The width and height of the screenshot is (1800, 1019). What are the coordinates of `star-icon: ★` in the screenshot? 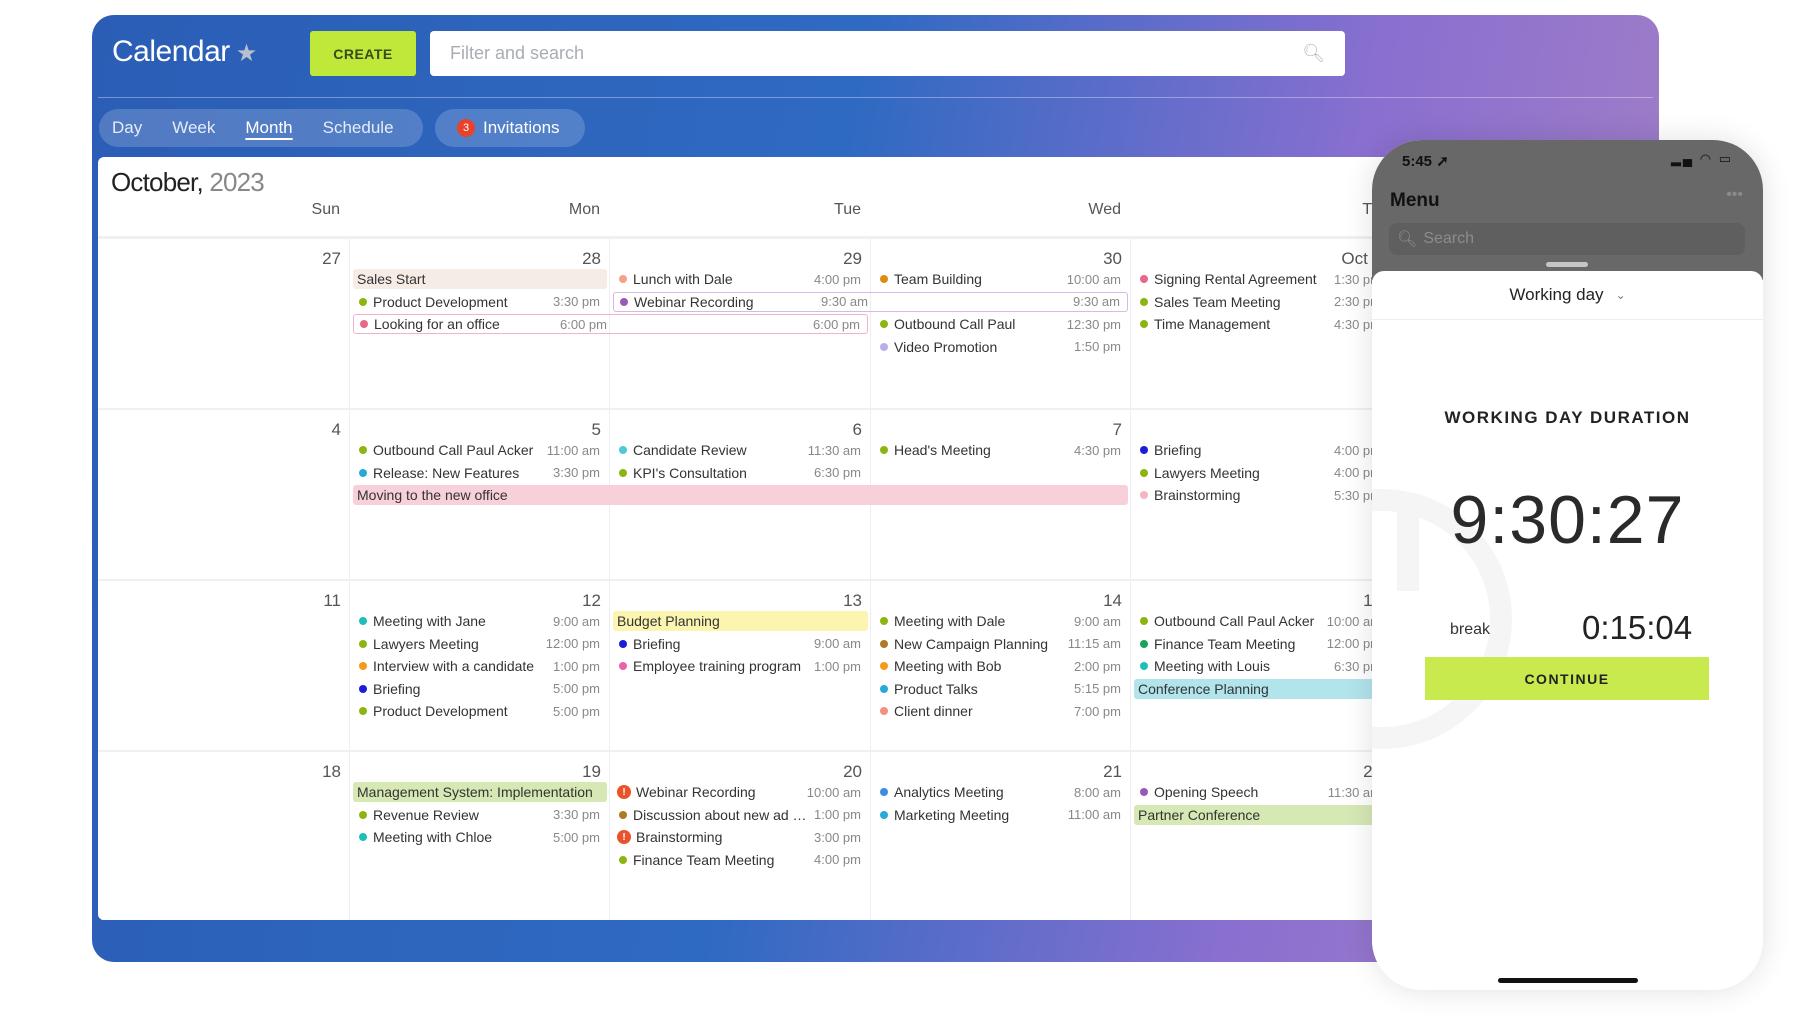 It's located at (246, 53).